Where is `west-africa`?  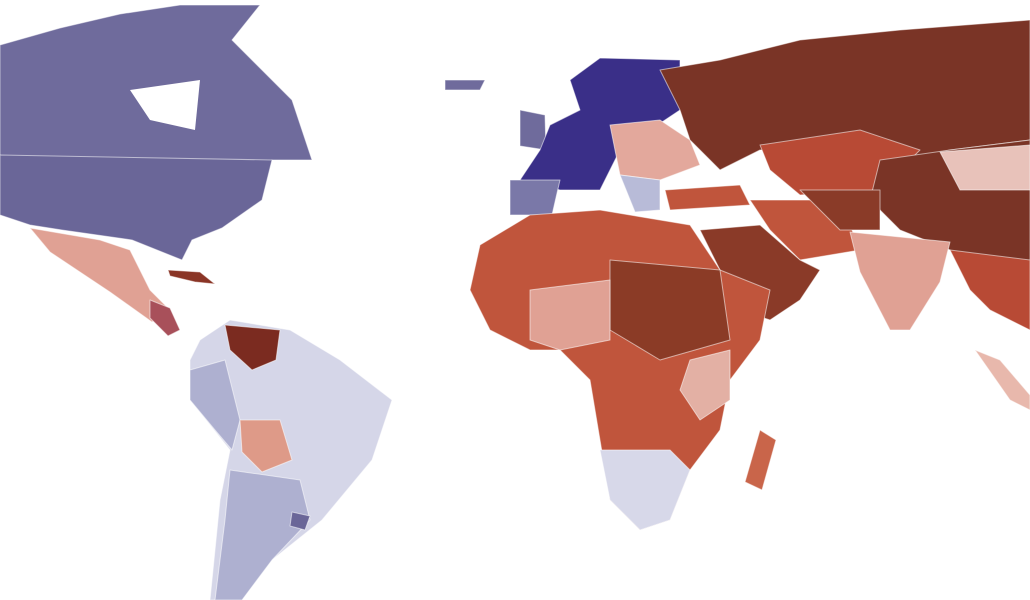 west-africa is located at coordinates (570, 315).